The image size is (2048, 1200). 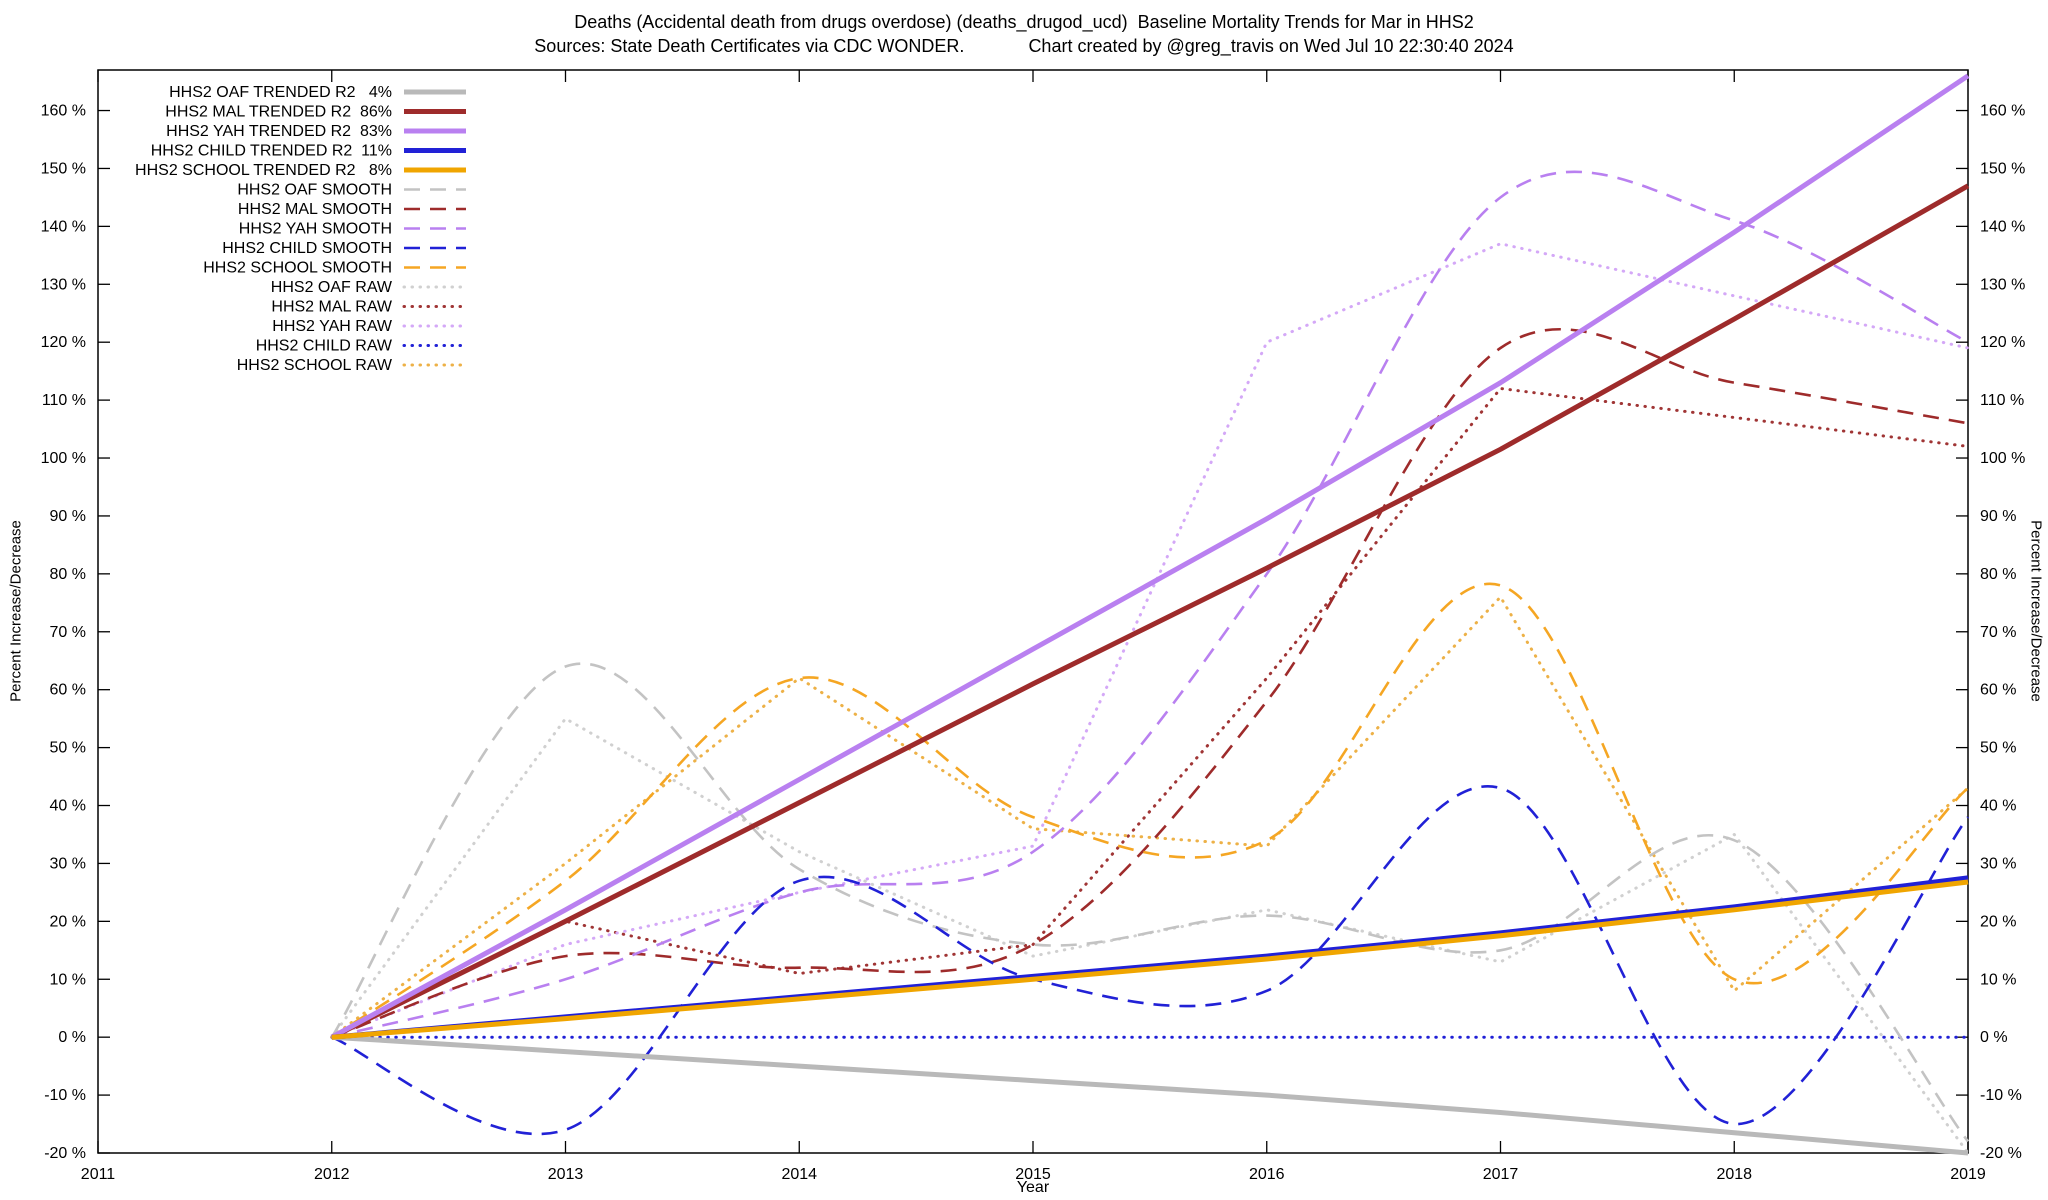 I want to click on legend-label-hhs2-mal-smooth: HHS2 MAL SMOOTH, so click(x=315, y=209).